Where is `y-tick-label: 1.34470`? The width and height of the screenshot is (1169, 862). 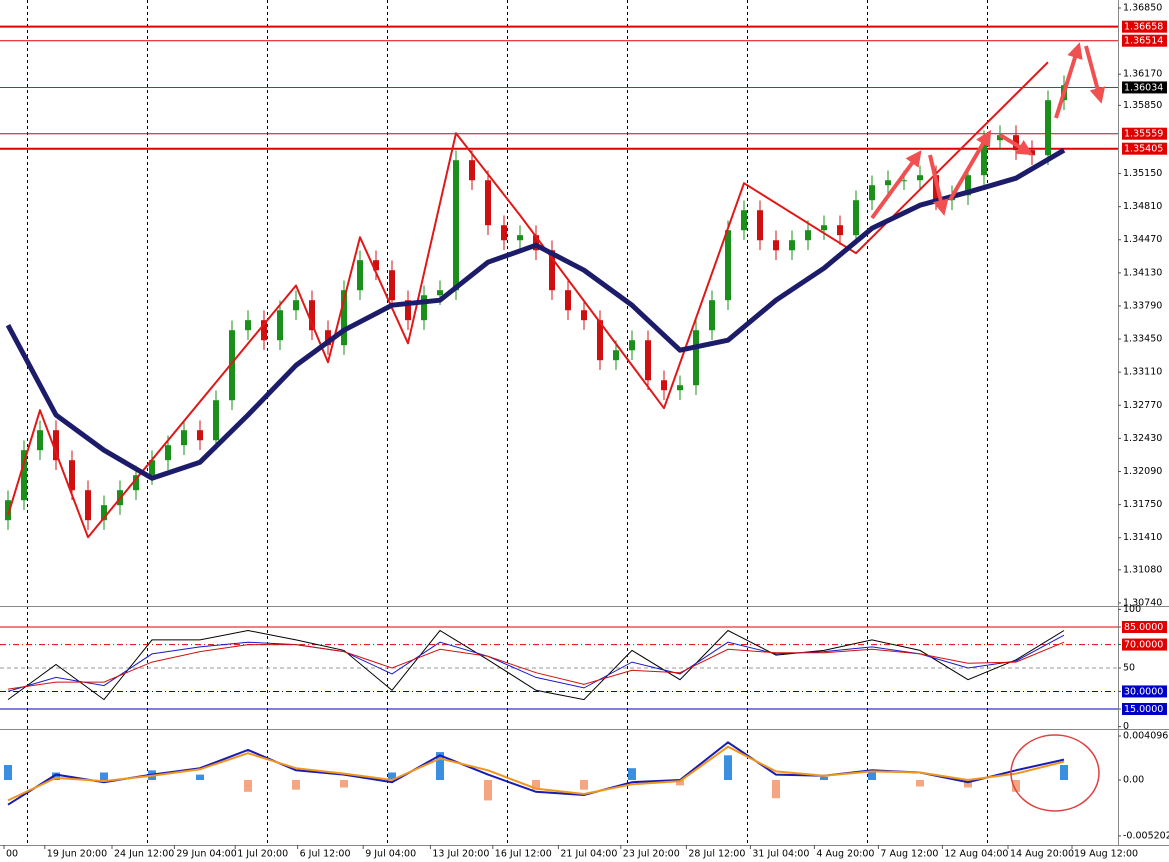 y-tick-label: 1.34470 is located at coordinates (1142, 239).